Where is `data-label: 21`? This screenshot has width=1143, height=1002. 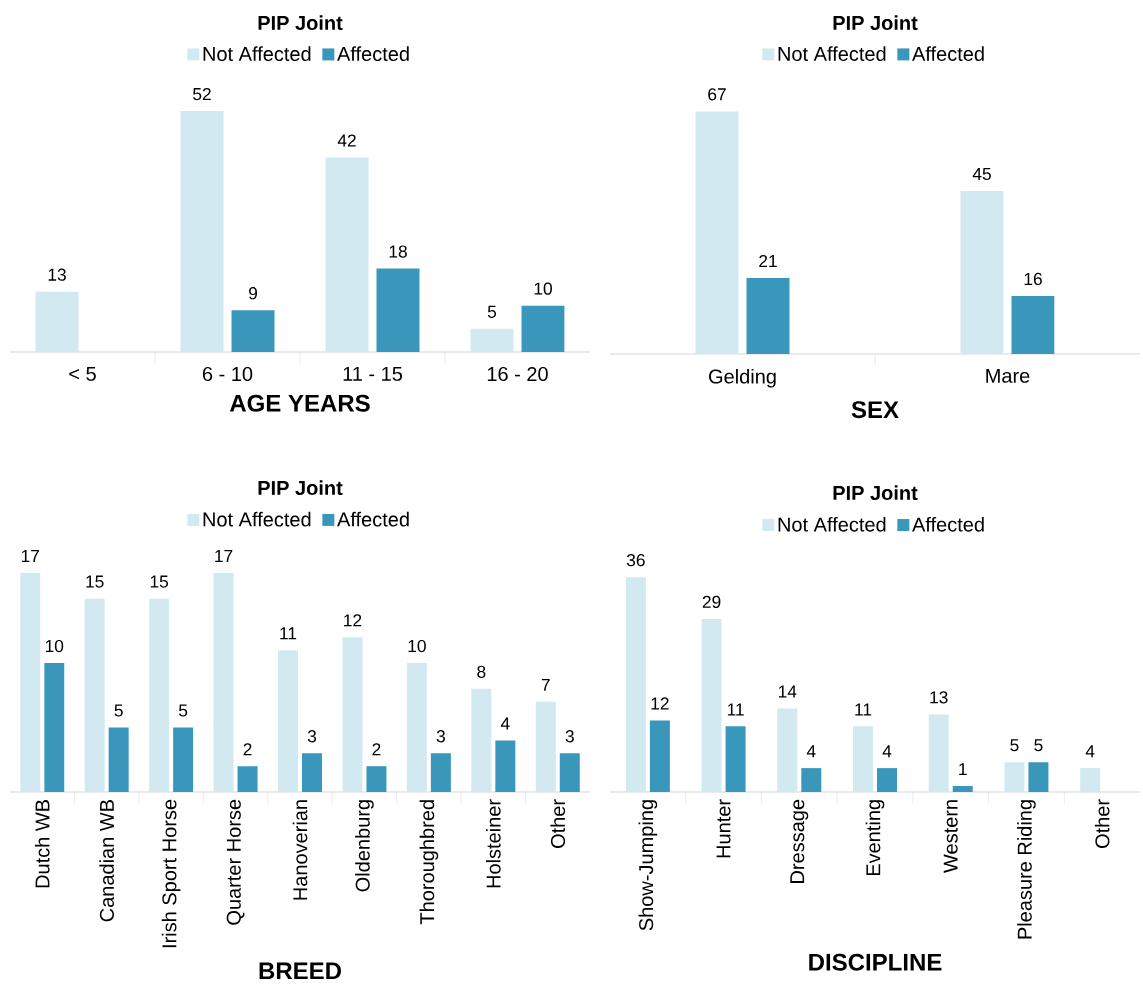
data-label: 21 is located at coordinates (768, 261).